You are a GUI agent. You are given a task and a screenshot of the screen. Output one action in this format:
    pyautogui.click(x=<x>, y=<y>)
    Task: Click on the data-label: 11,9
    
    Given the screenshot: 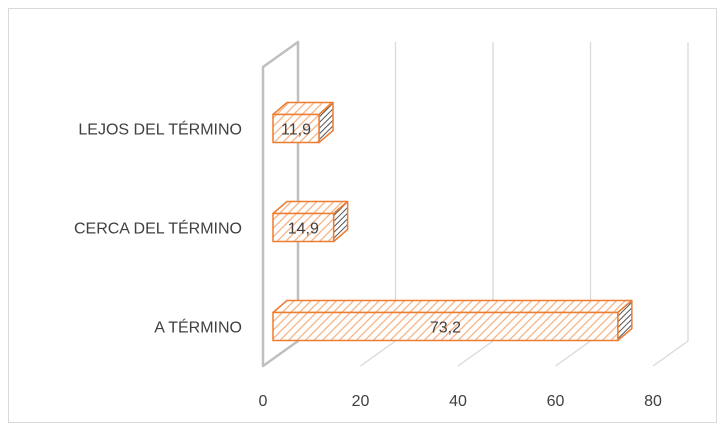 What is the action you would take?
    pyautogui.click(x=296, y=130)
    